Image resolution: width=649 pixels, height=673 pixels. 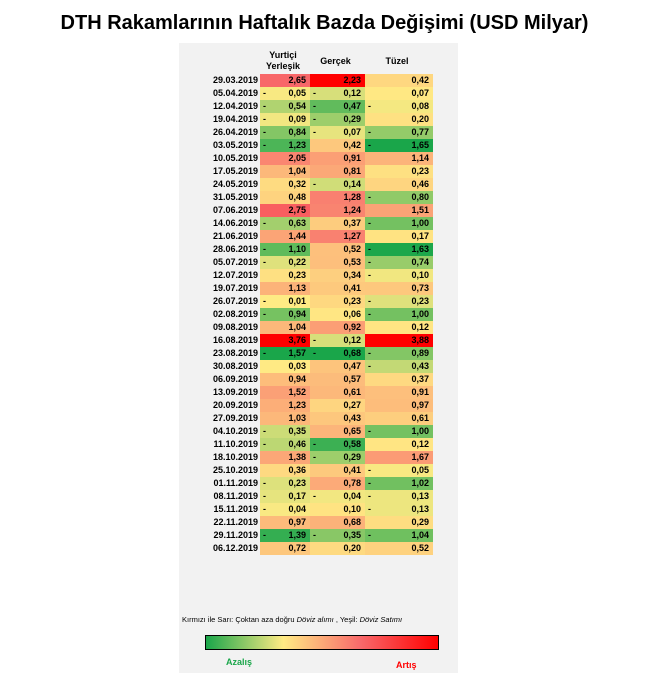 I want to click on value: 0,37, so click(x=352, y=223).